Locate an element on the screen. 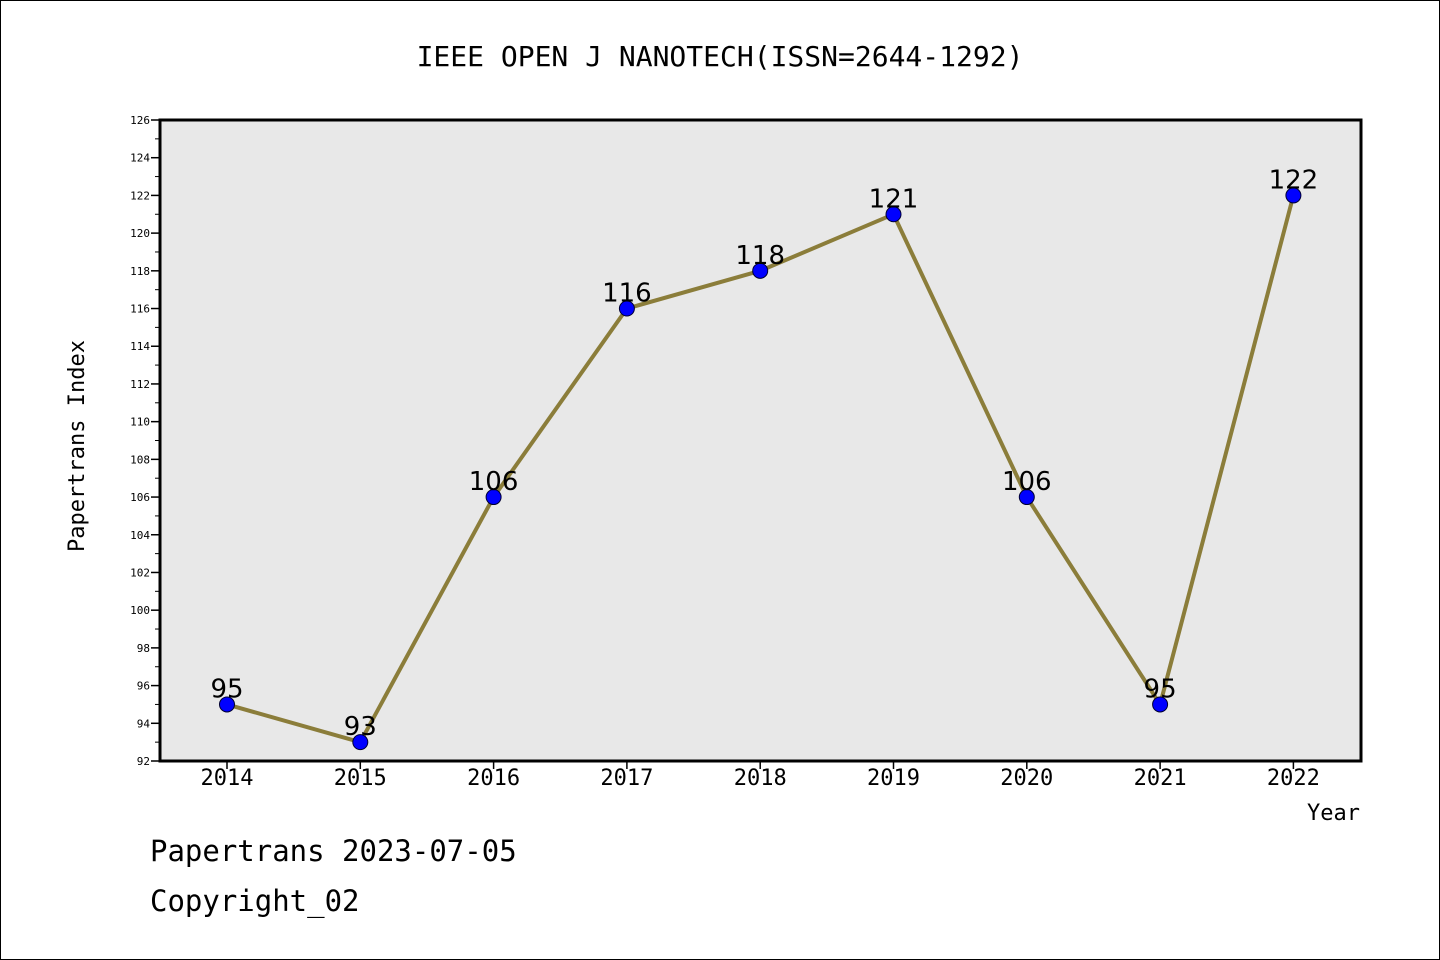 Image resolution: width=1440 pixels, height=960 pixels. y-tick-label: 106 is located at coordinates (140, 497).